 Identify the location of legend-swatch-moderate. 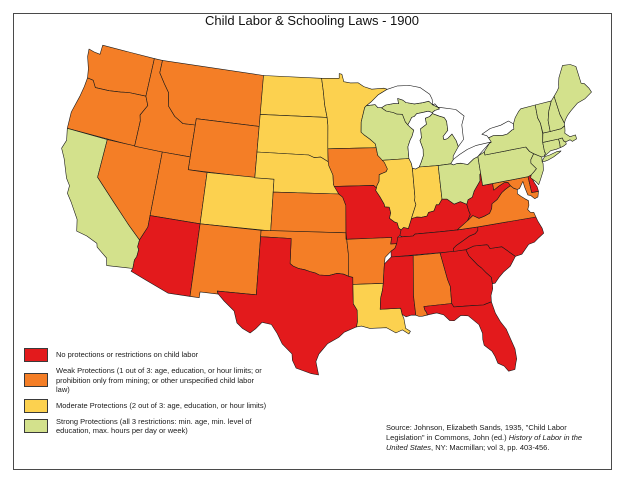
(36, 405).